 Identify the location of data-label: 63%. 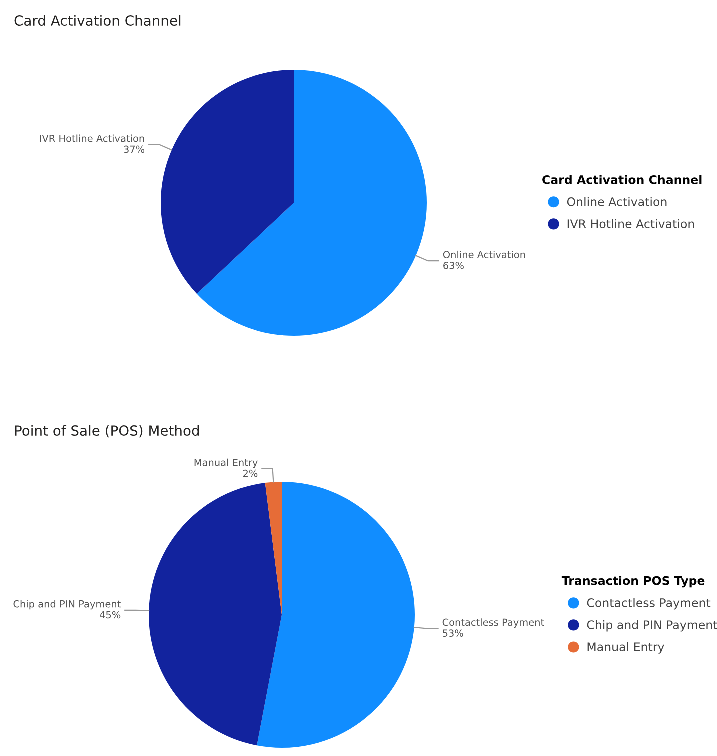
(454, 266).